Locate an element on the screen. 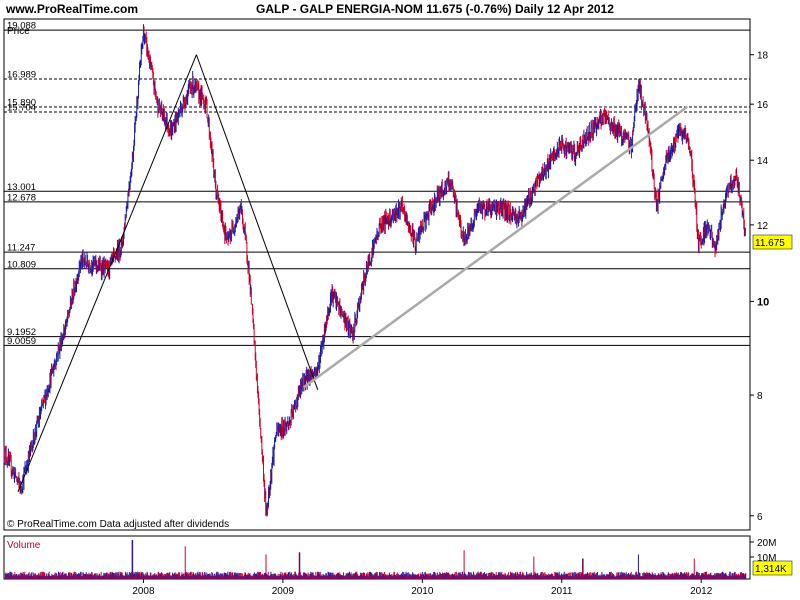  last-price-value: 11.675 is located at coordinates (770, 243).